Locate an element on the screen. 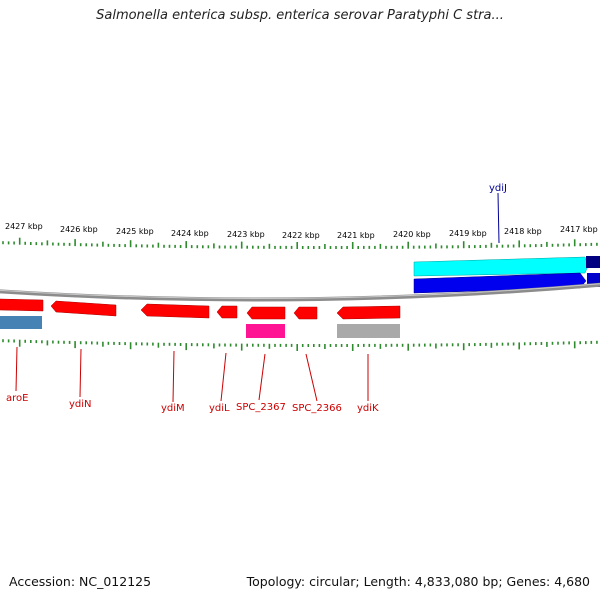 Image resolution: width=600 pixels, height=600 pixels. upper-tick-ring is located at coordinates (300, 243).